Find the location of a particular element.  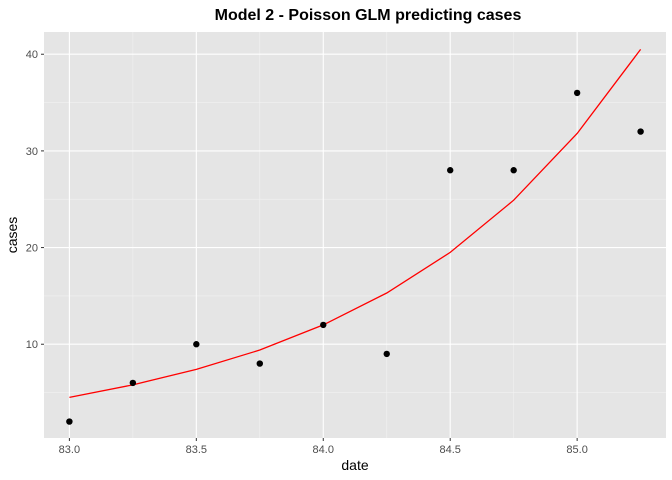

y-tick-label: 30 is located at coordinates (32, 152).